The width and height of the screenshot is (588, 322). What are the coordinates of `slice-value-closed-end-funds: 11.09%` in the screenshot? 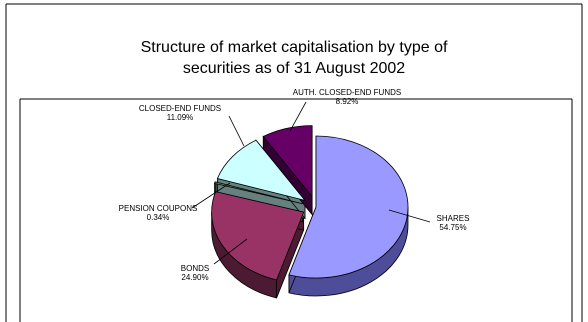 It's located at (180, 117).